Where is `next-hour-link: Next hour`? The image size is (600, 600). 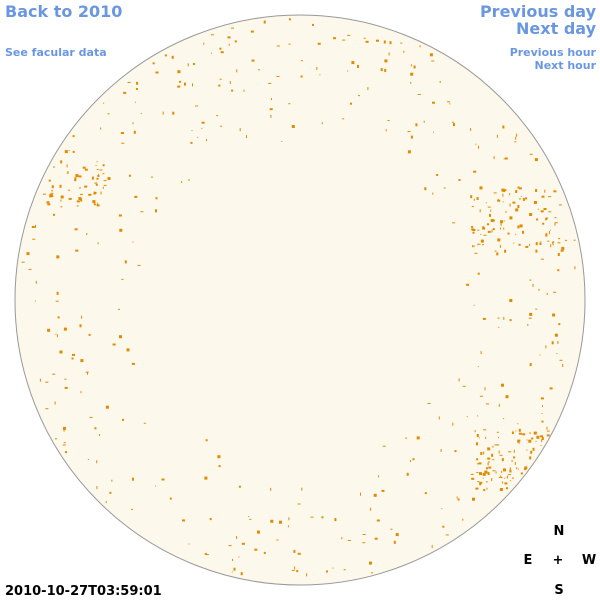
next-hour-link: Next hour is located at coordinates (566, 65).